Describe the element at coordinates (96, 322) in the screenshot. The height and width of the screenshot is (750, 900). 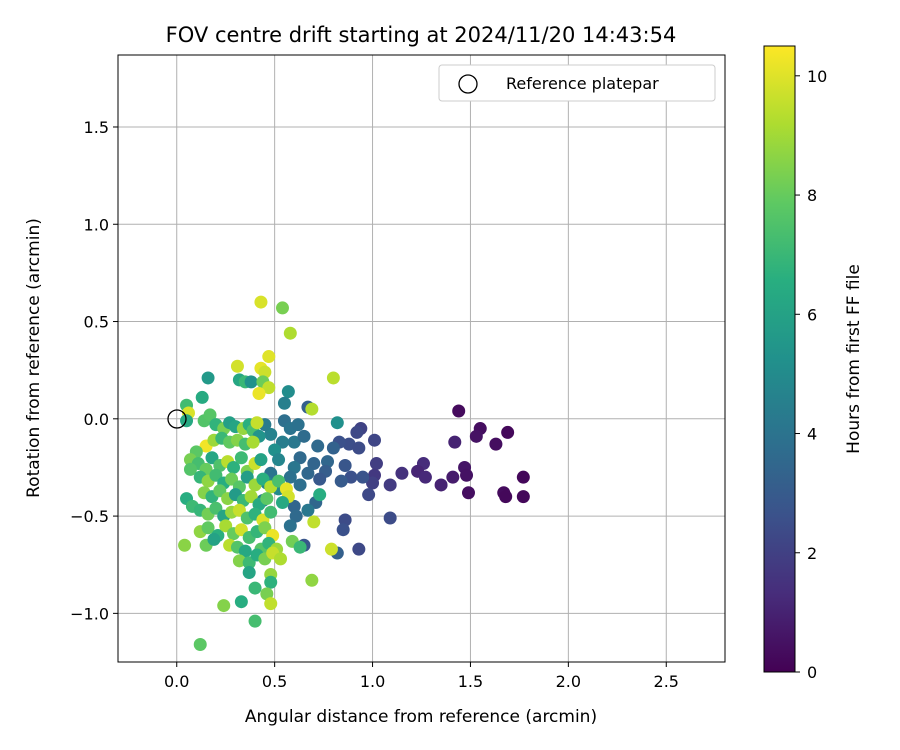
I see `y-tick-label: 0.5` at that location.